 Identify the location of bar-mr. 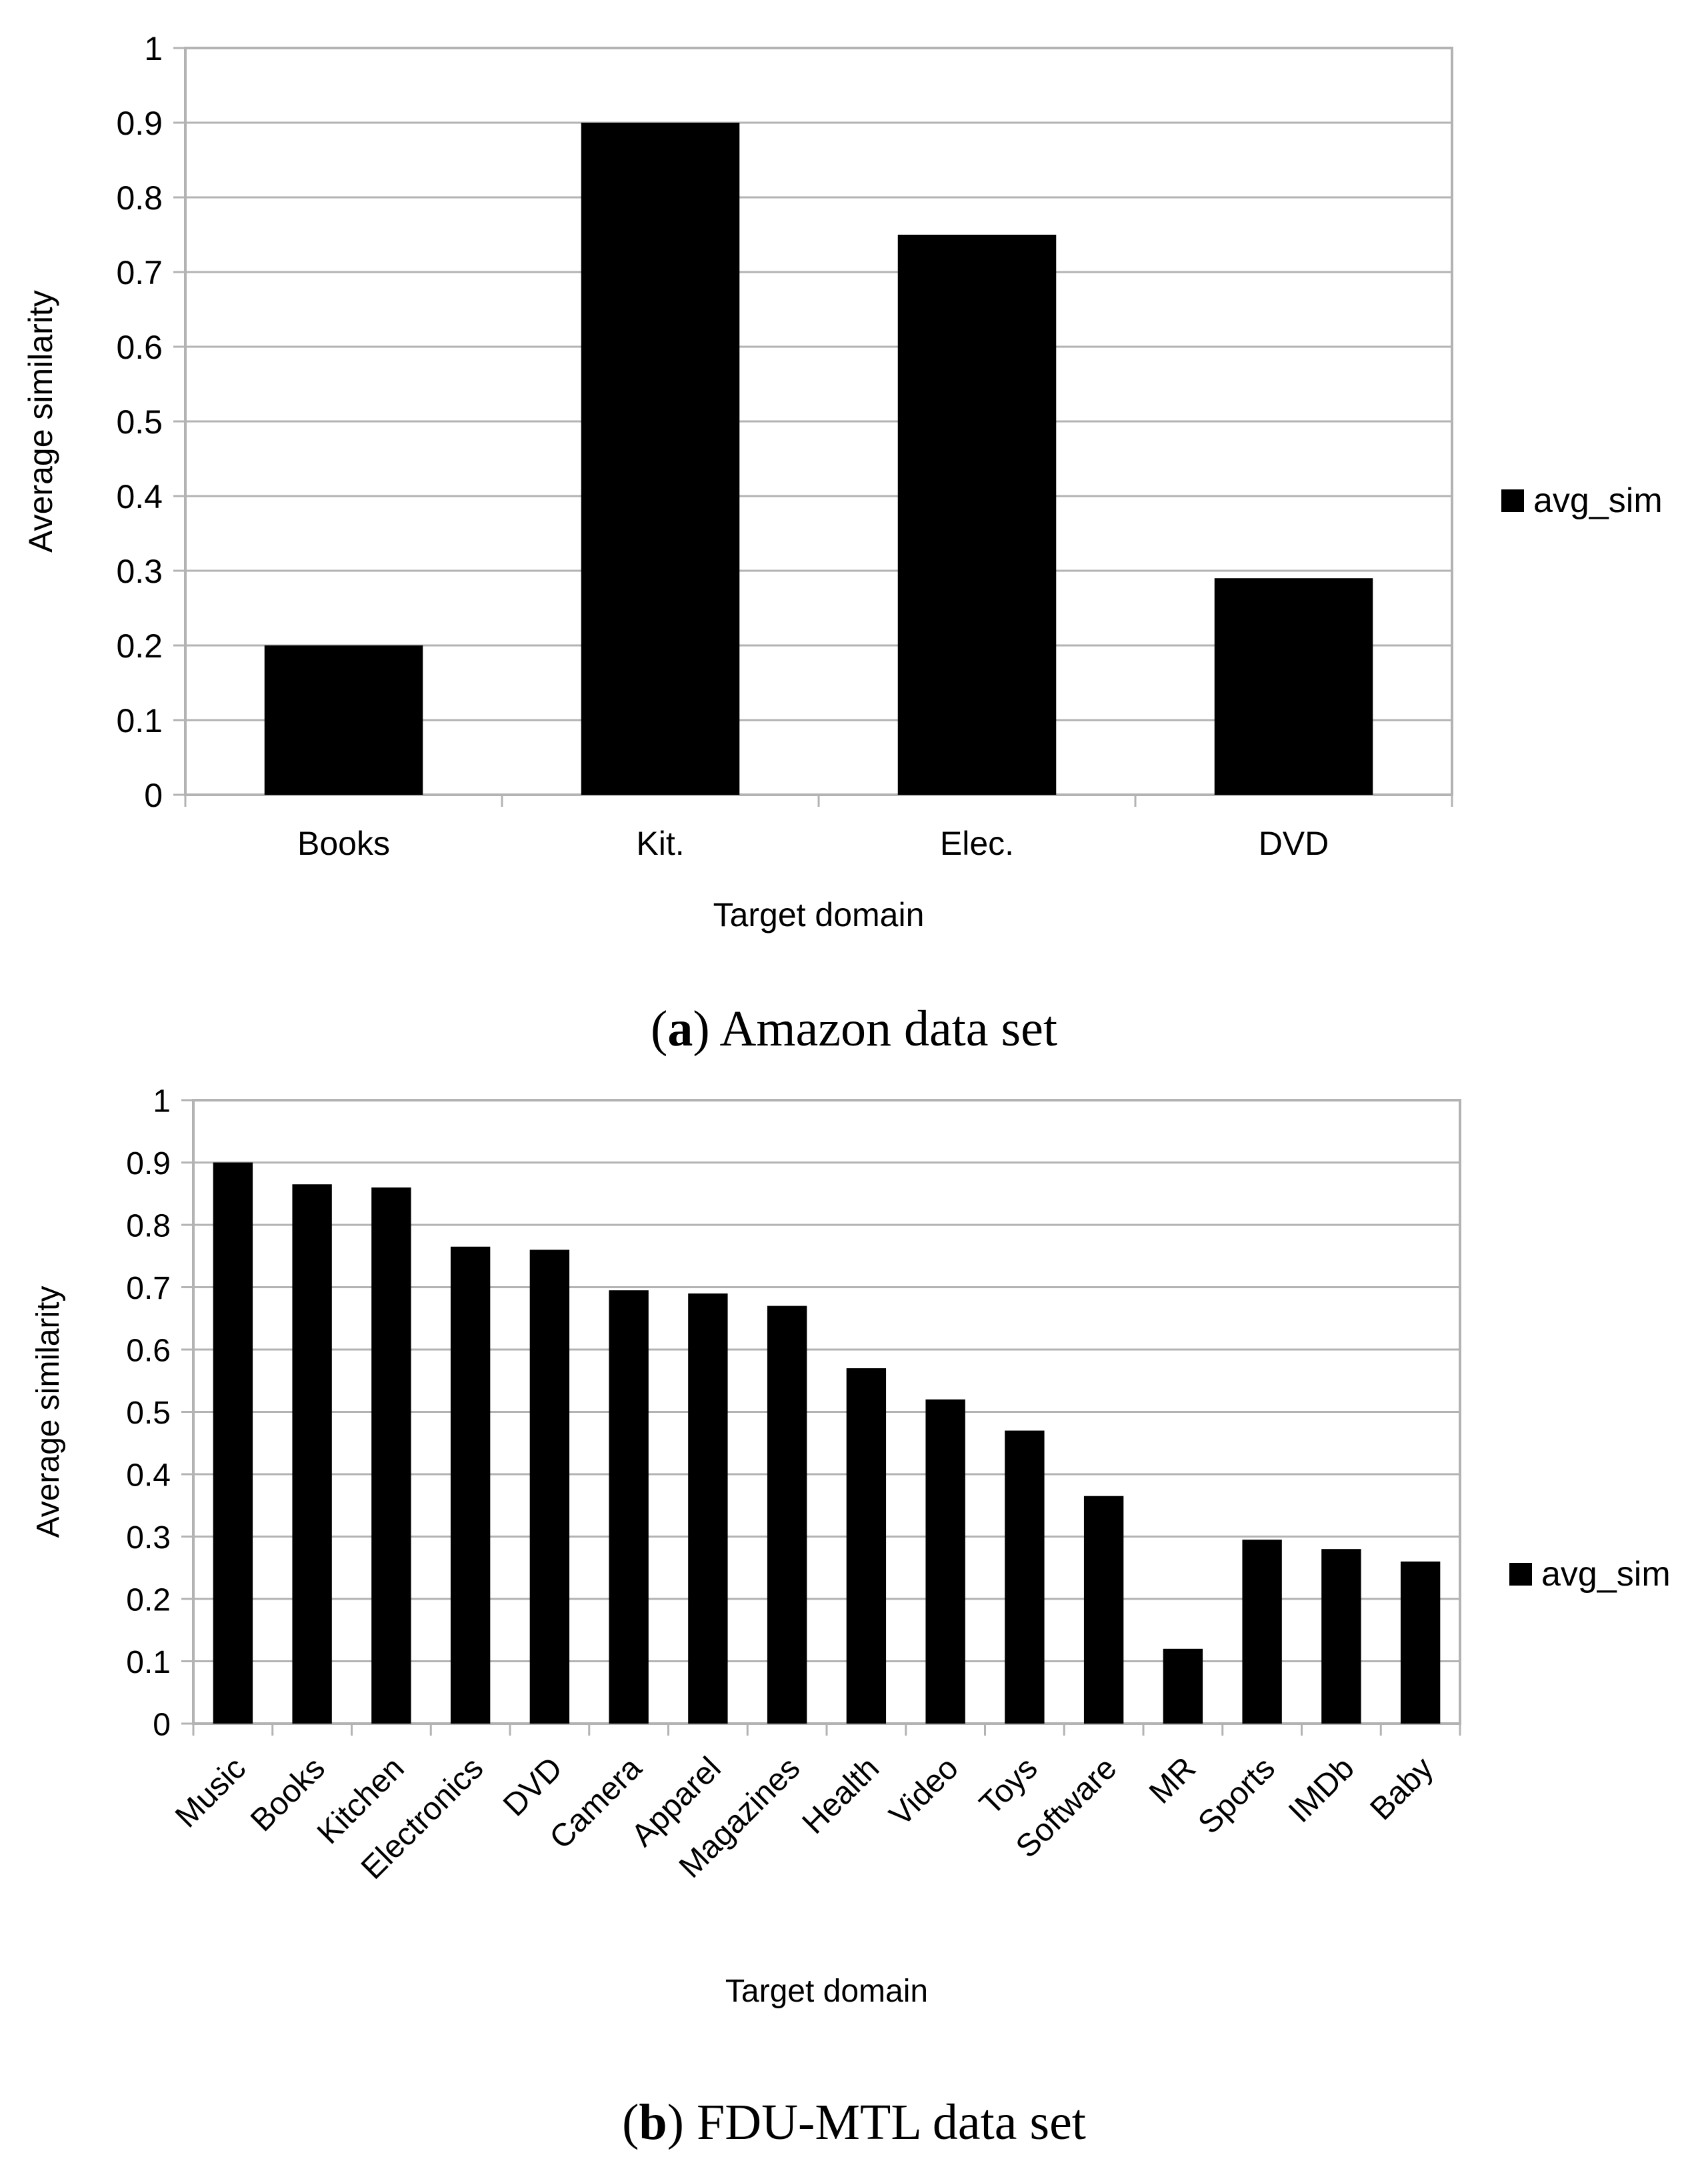
(1183, 1686).